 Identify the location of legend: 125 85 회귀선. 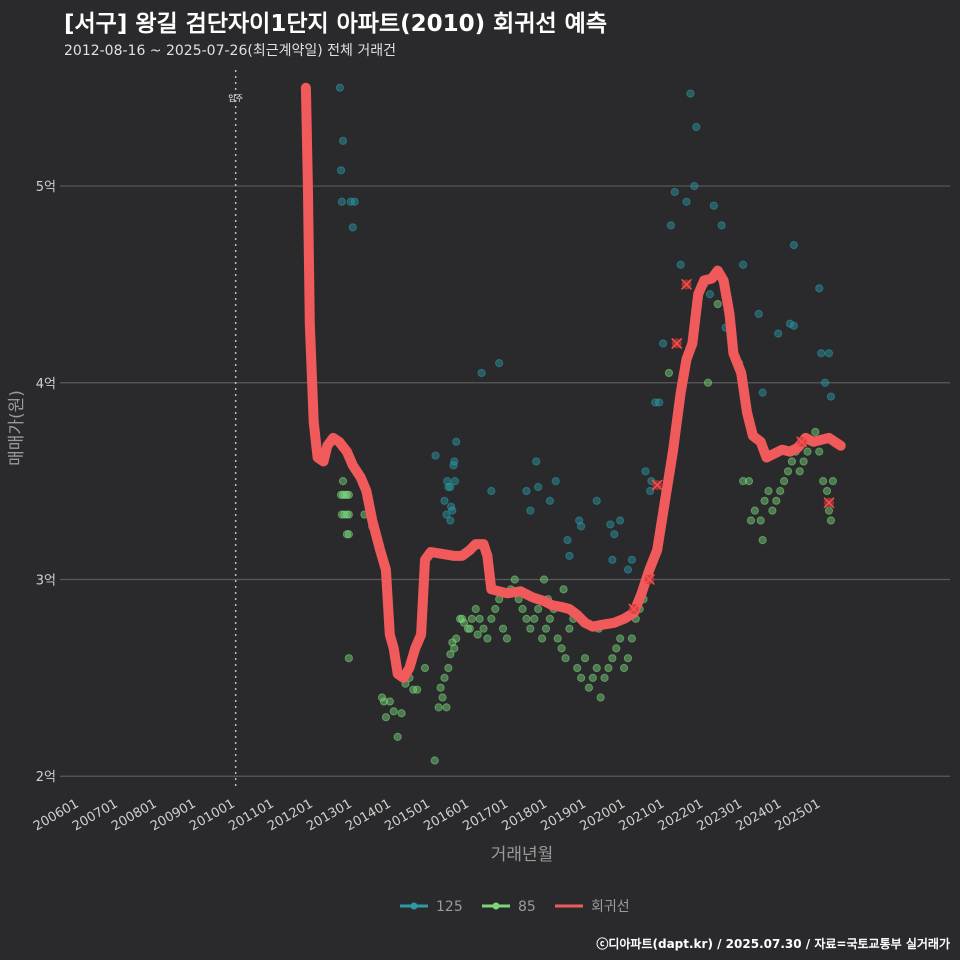
(515, 907).